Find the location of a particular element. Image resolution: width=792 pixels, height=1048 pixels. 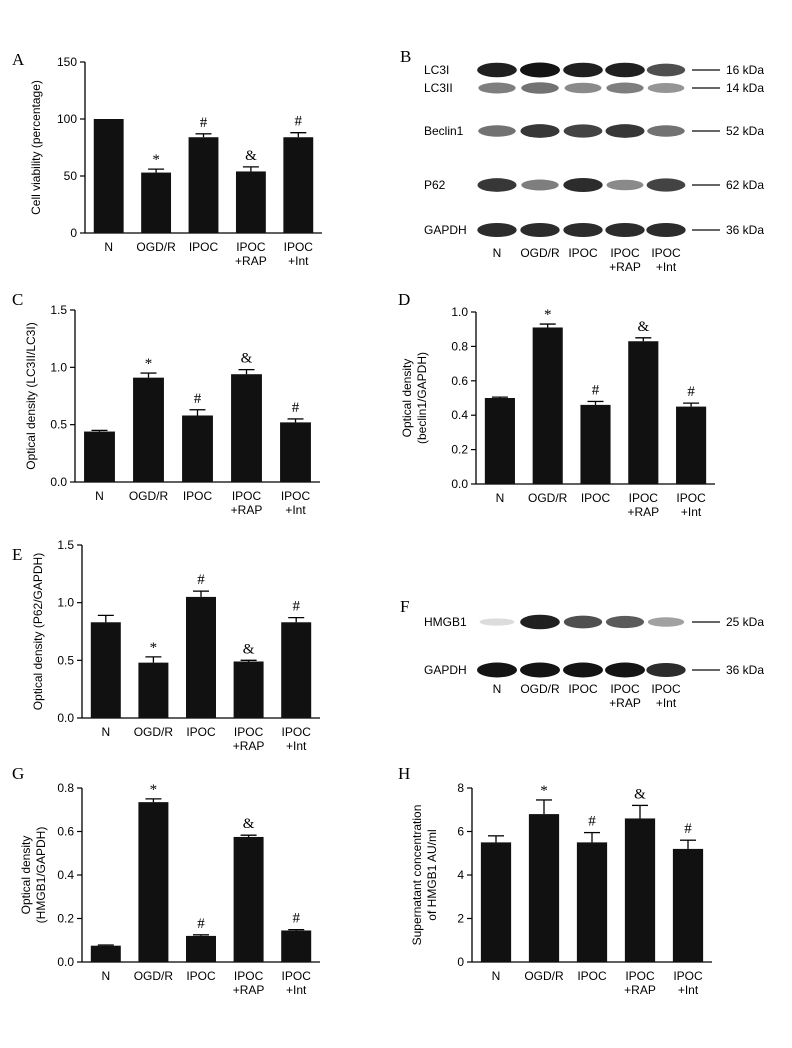

y-axis-label: Optical density (LC3II/LC3I) is located at coordinates (31, 395).